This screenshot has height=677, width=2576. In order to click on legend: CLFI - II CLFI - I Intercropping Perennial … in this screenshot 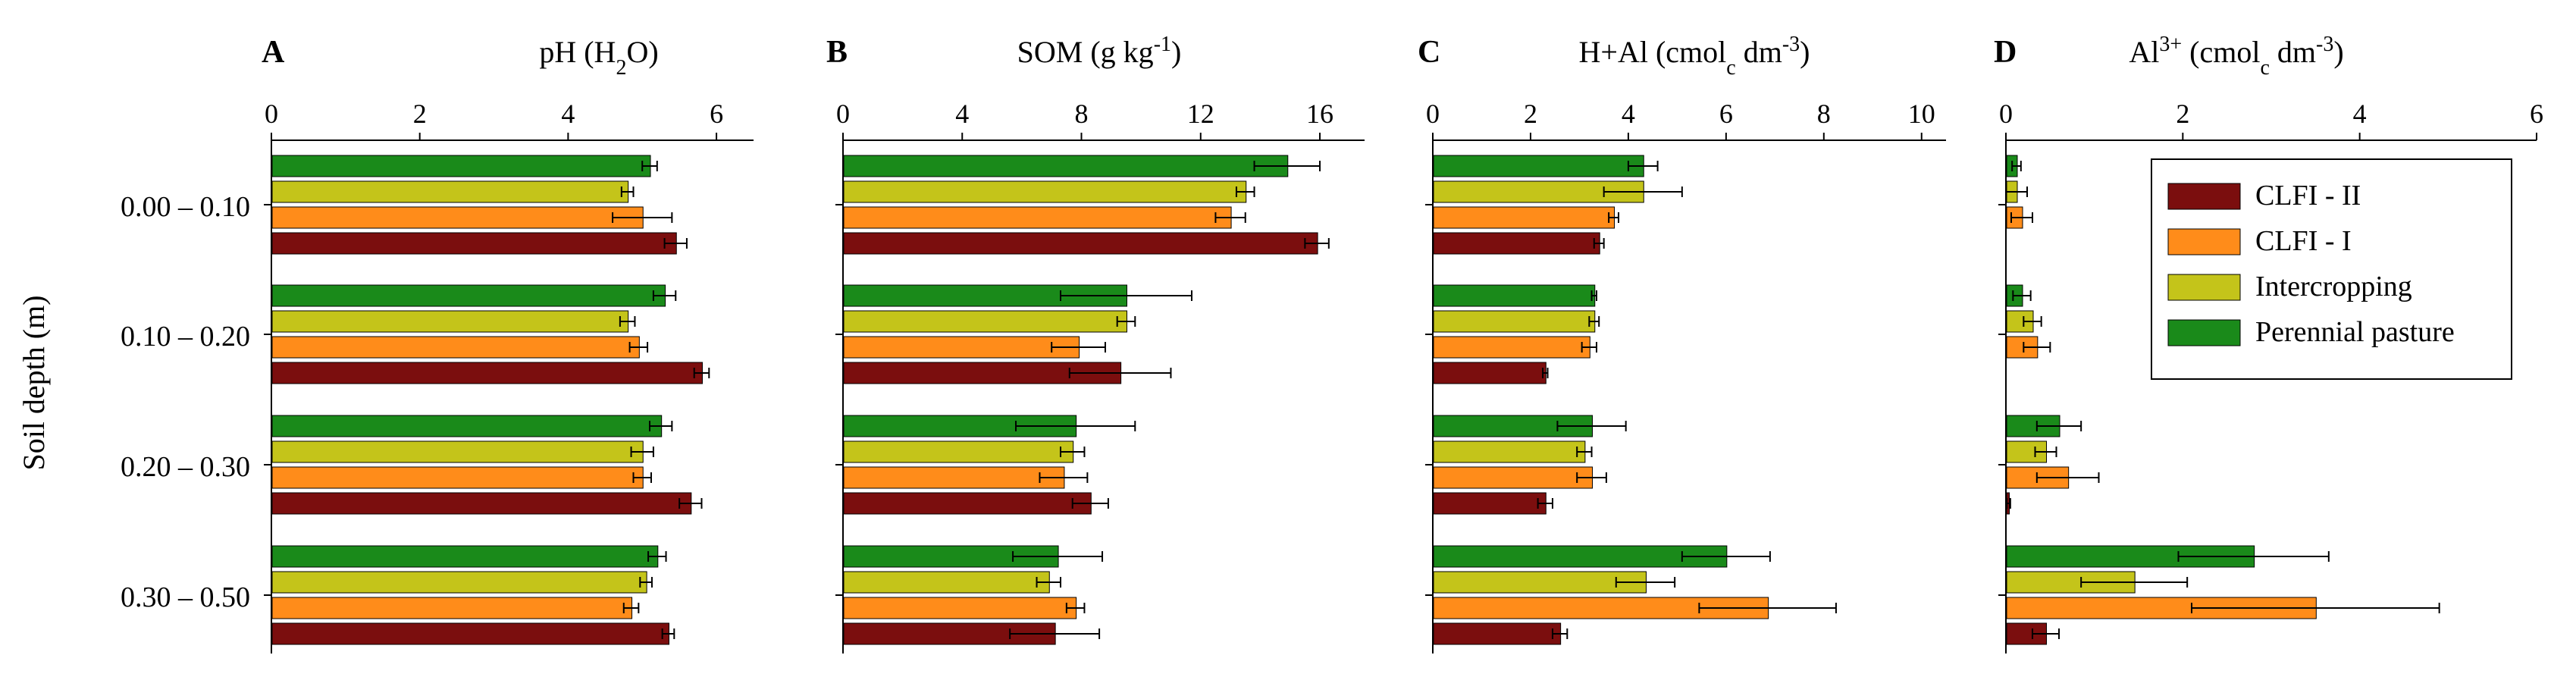, I will do `click(2331, 269)`.